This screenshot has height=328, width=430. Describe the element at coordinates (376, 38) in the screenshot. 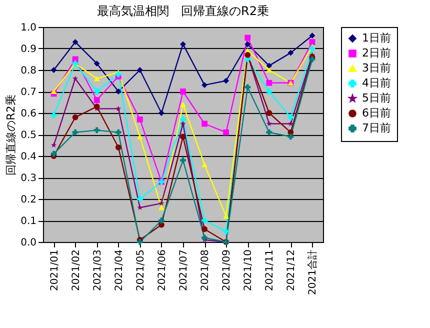

I see `legend-label: 1日前` at that location.